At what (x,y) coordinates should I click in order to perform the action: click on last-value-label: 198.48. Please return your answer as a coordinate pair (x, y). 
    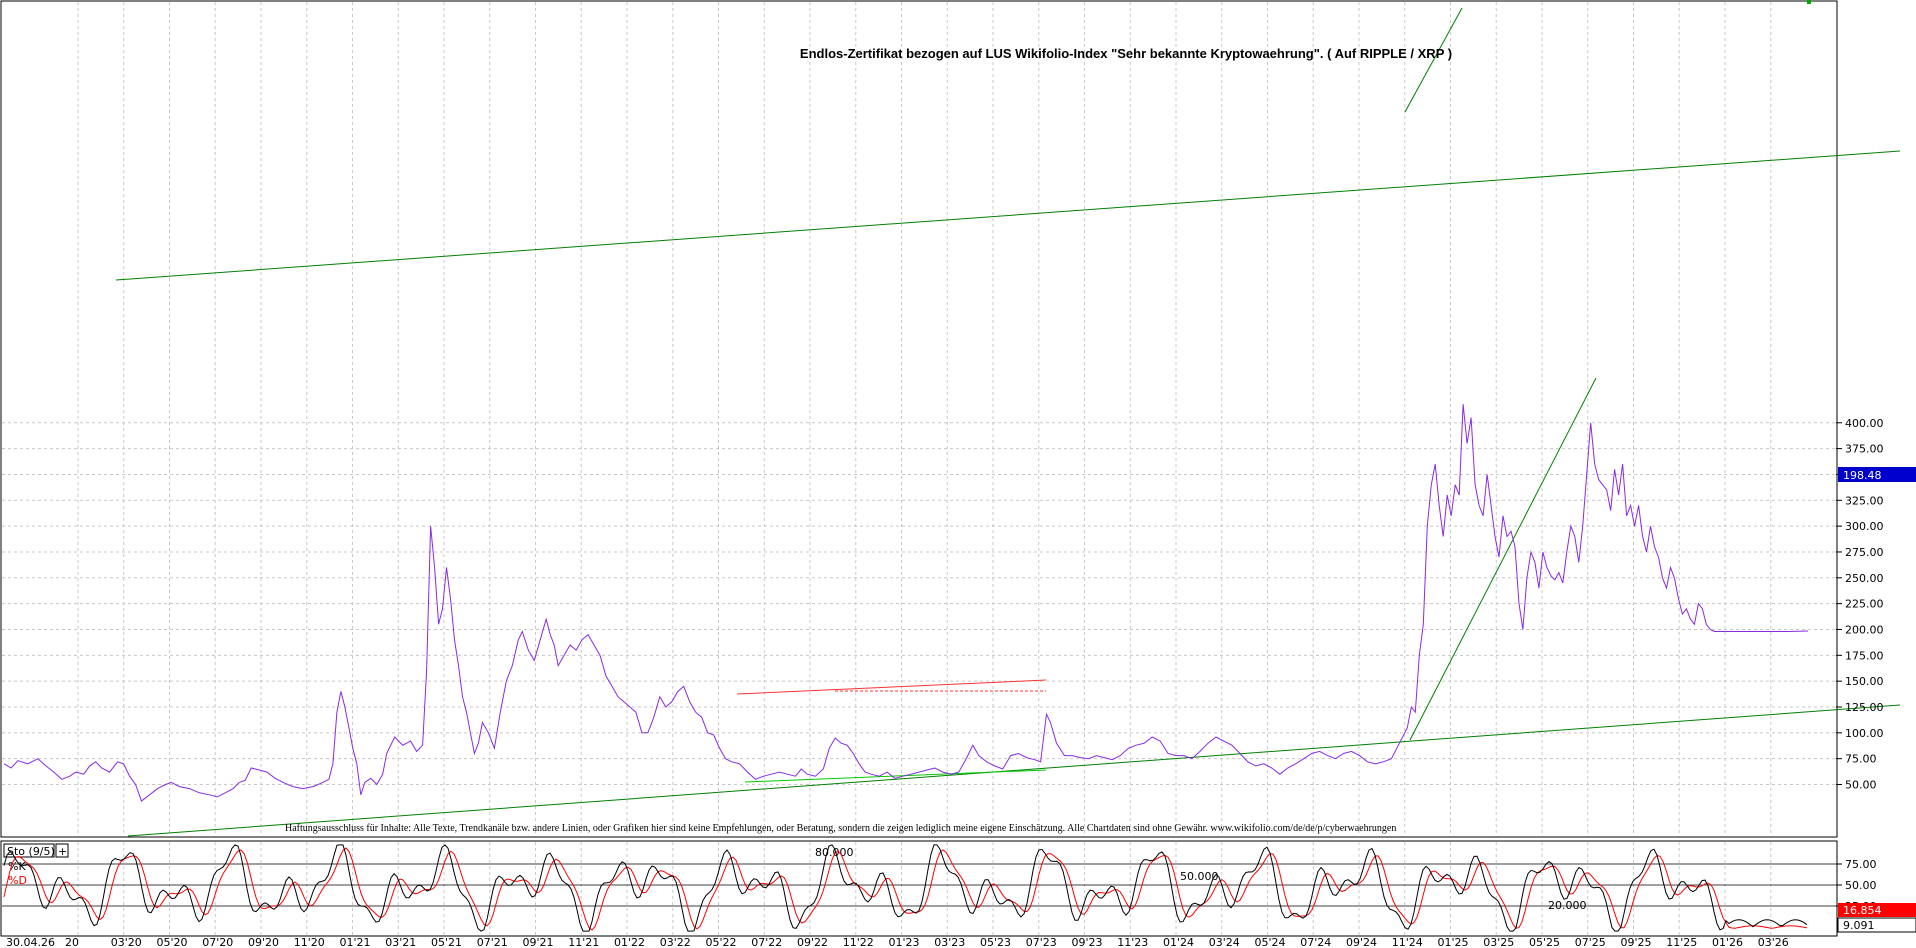
    Looking at the image, I should click on (1862, 475).